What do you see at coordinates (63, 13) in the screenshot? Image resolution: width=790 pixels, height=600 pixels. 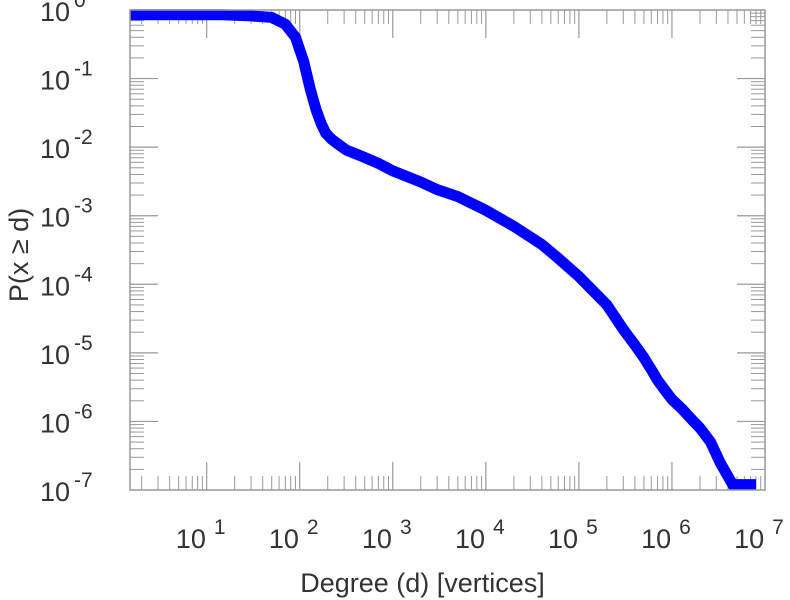 I see `y-tick-label: 10 0` at bounding box center [63, 13].